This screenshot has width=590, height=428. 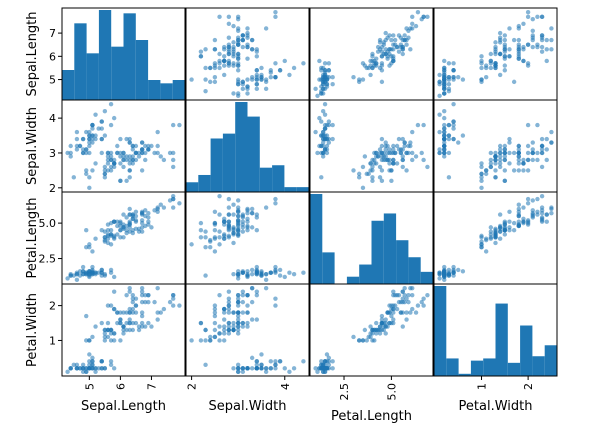 I want to click on panel-sepal-length-vs-sepal-width, so click(x=247, y=54).